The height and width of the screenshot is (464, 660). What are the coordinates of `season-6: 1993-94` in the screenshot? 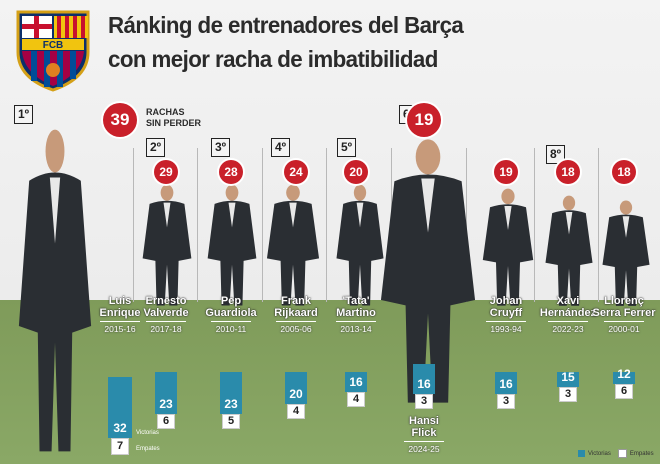 It's located at (506, 329).